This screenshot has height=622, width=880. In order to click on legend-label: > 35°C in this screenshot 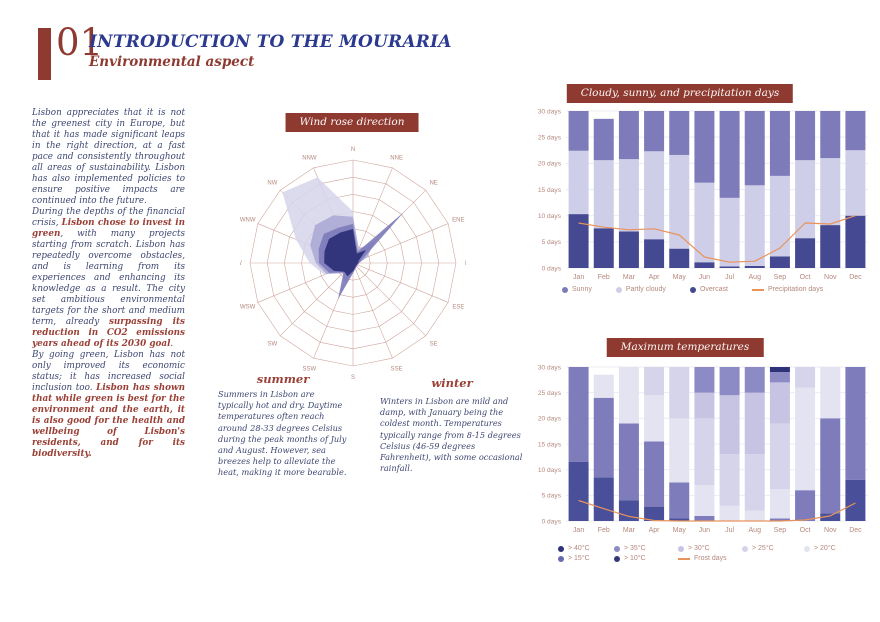, I will do `click(635, 548)`.